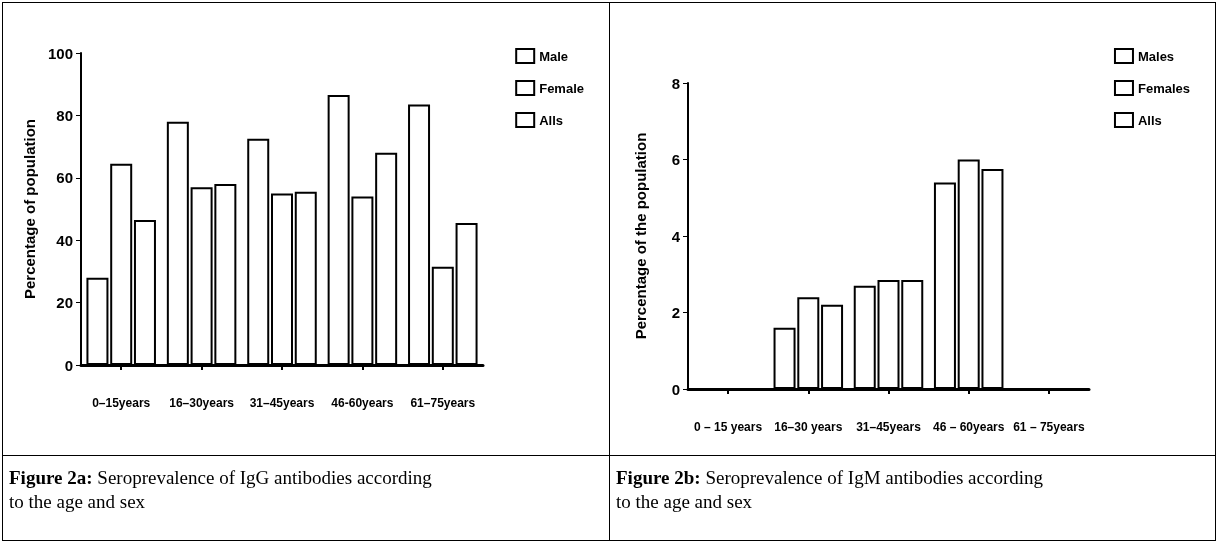 The image size is (1218, 543). What do you see at coordinates (640, 236) in the screenshot?
I see `y-axis-title: Percentage of the population` at bounding box center [640, 236].